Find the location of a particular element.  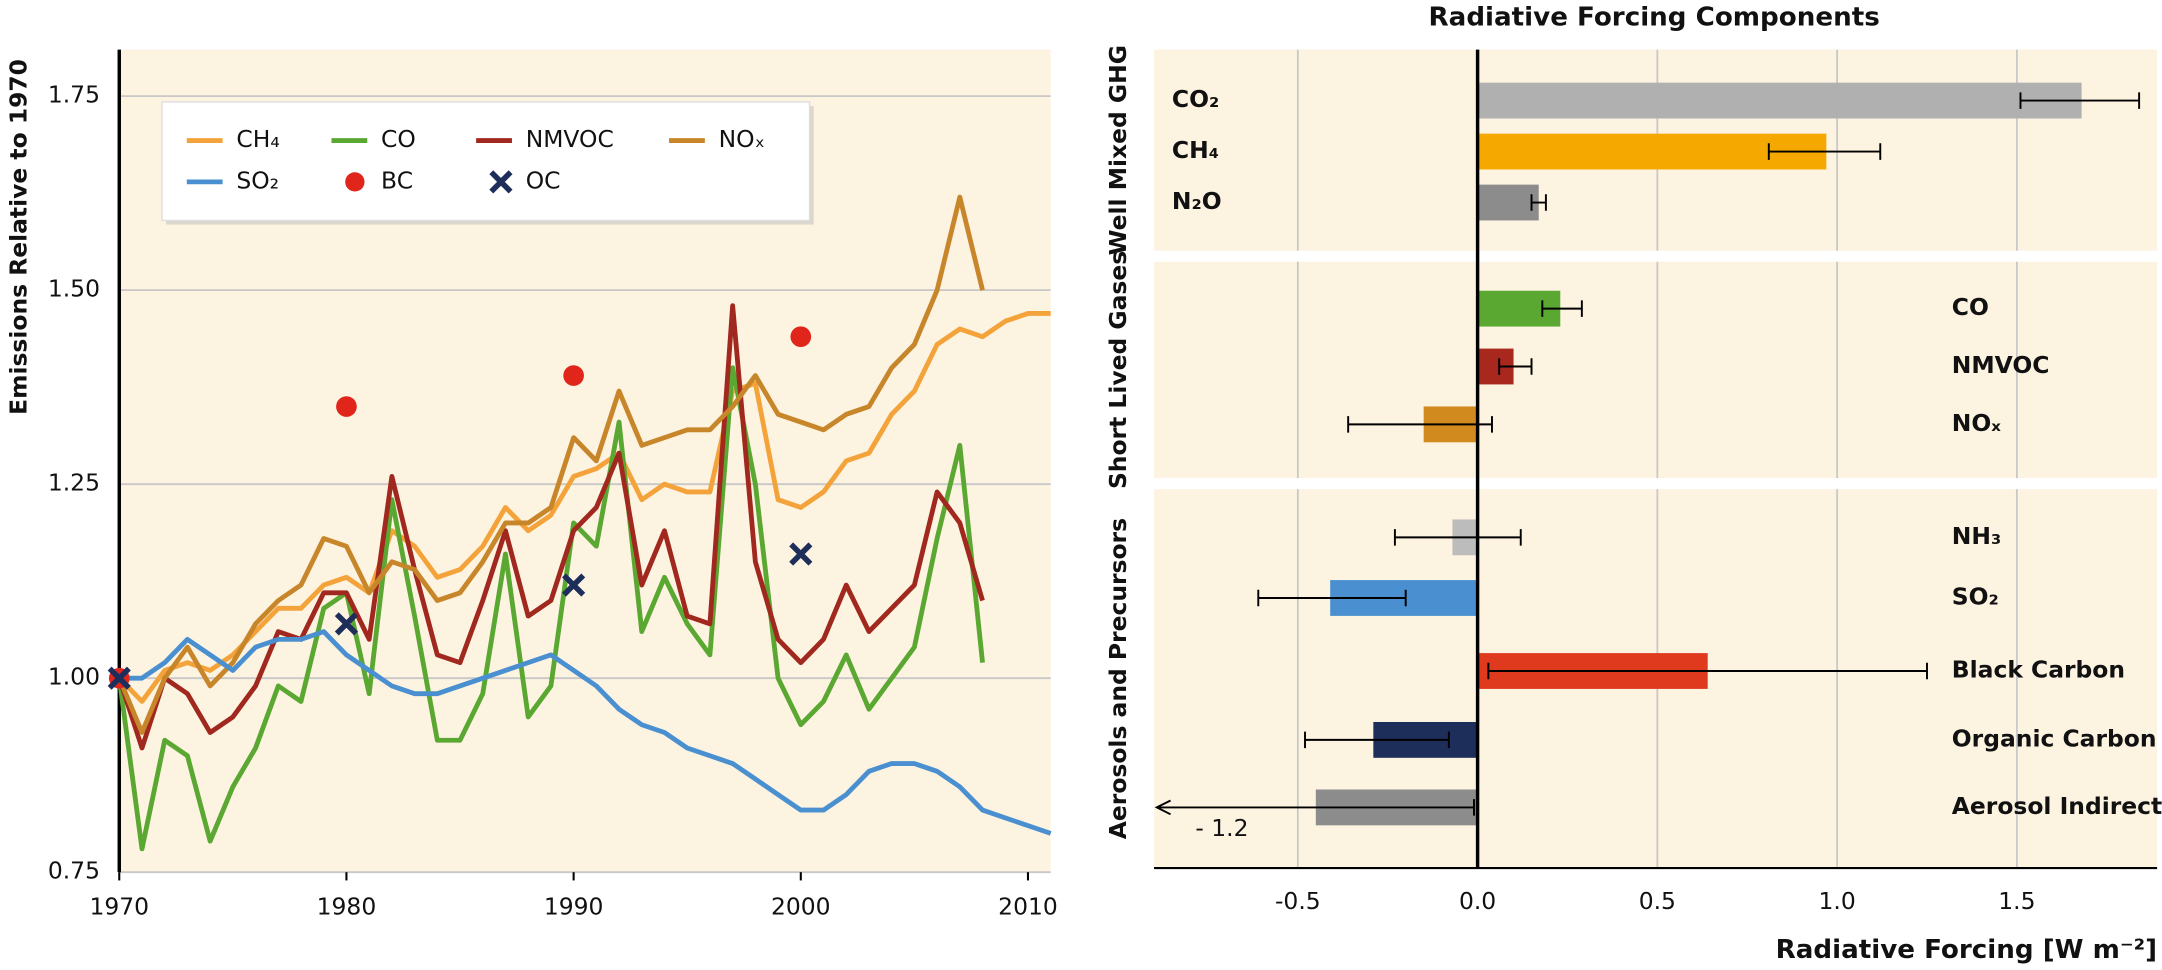

category-label: SO₂ is located at coordinates (1975, 596).